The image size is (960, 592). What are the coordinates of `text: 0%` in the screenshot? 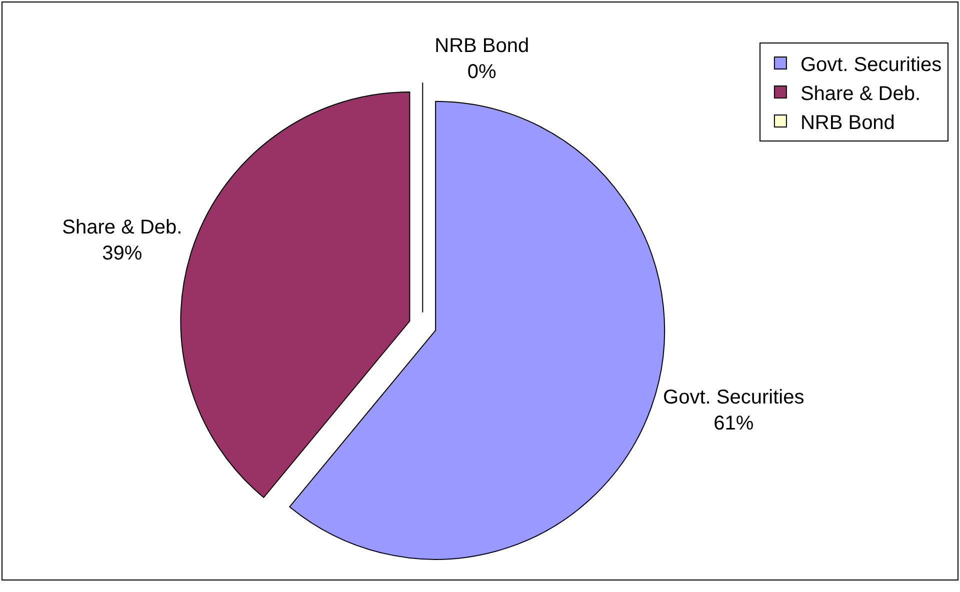 It's located at (481, 71).